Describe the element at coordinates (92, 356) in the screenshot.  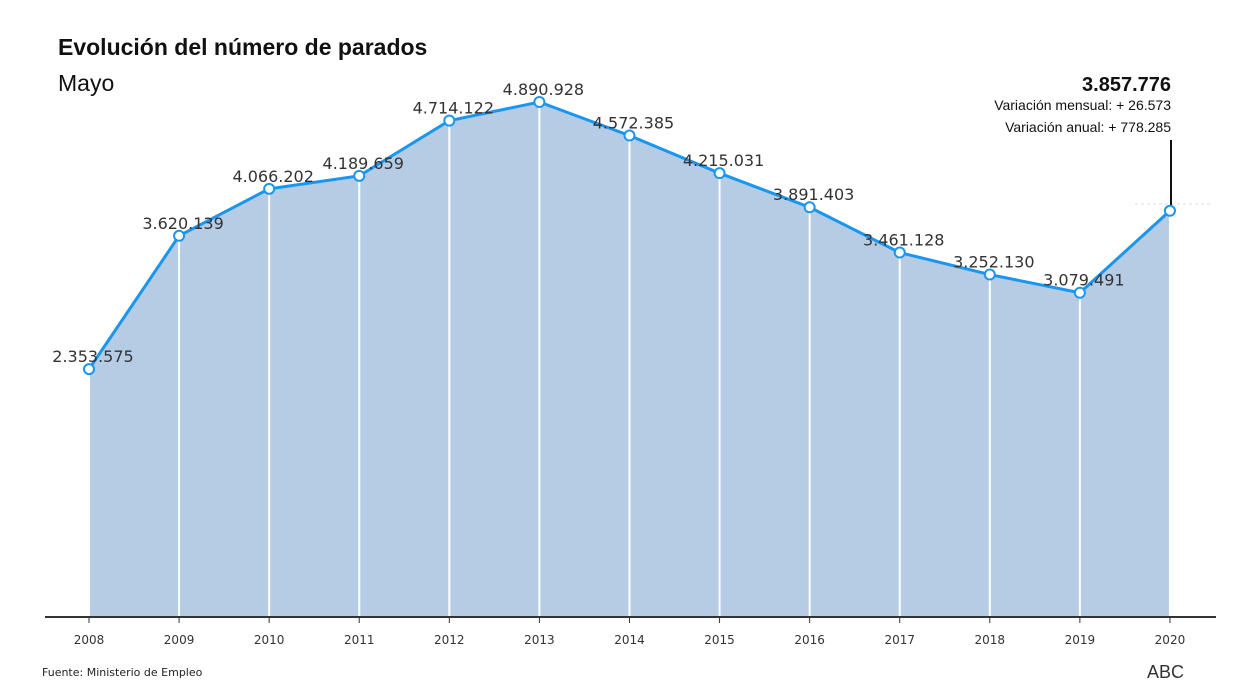
I see `data-label: 2.353.575` at that location.